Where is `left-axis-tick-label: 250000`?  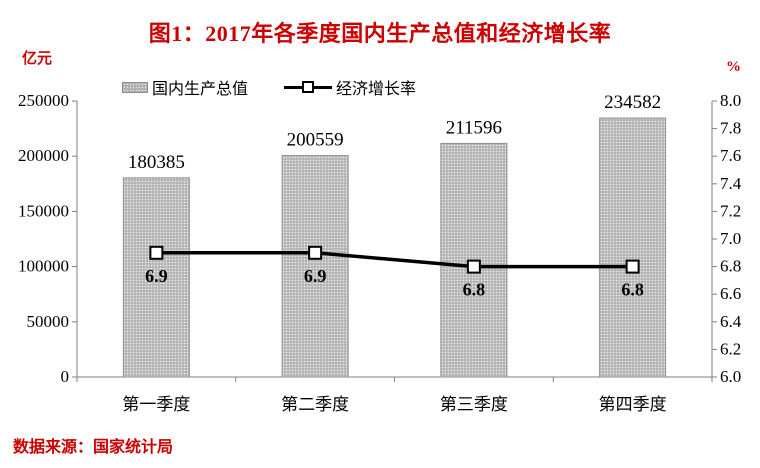
left-axis-tick-label: 250000 is located at coordinates (43, 100).